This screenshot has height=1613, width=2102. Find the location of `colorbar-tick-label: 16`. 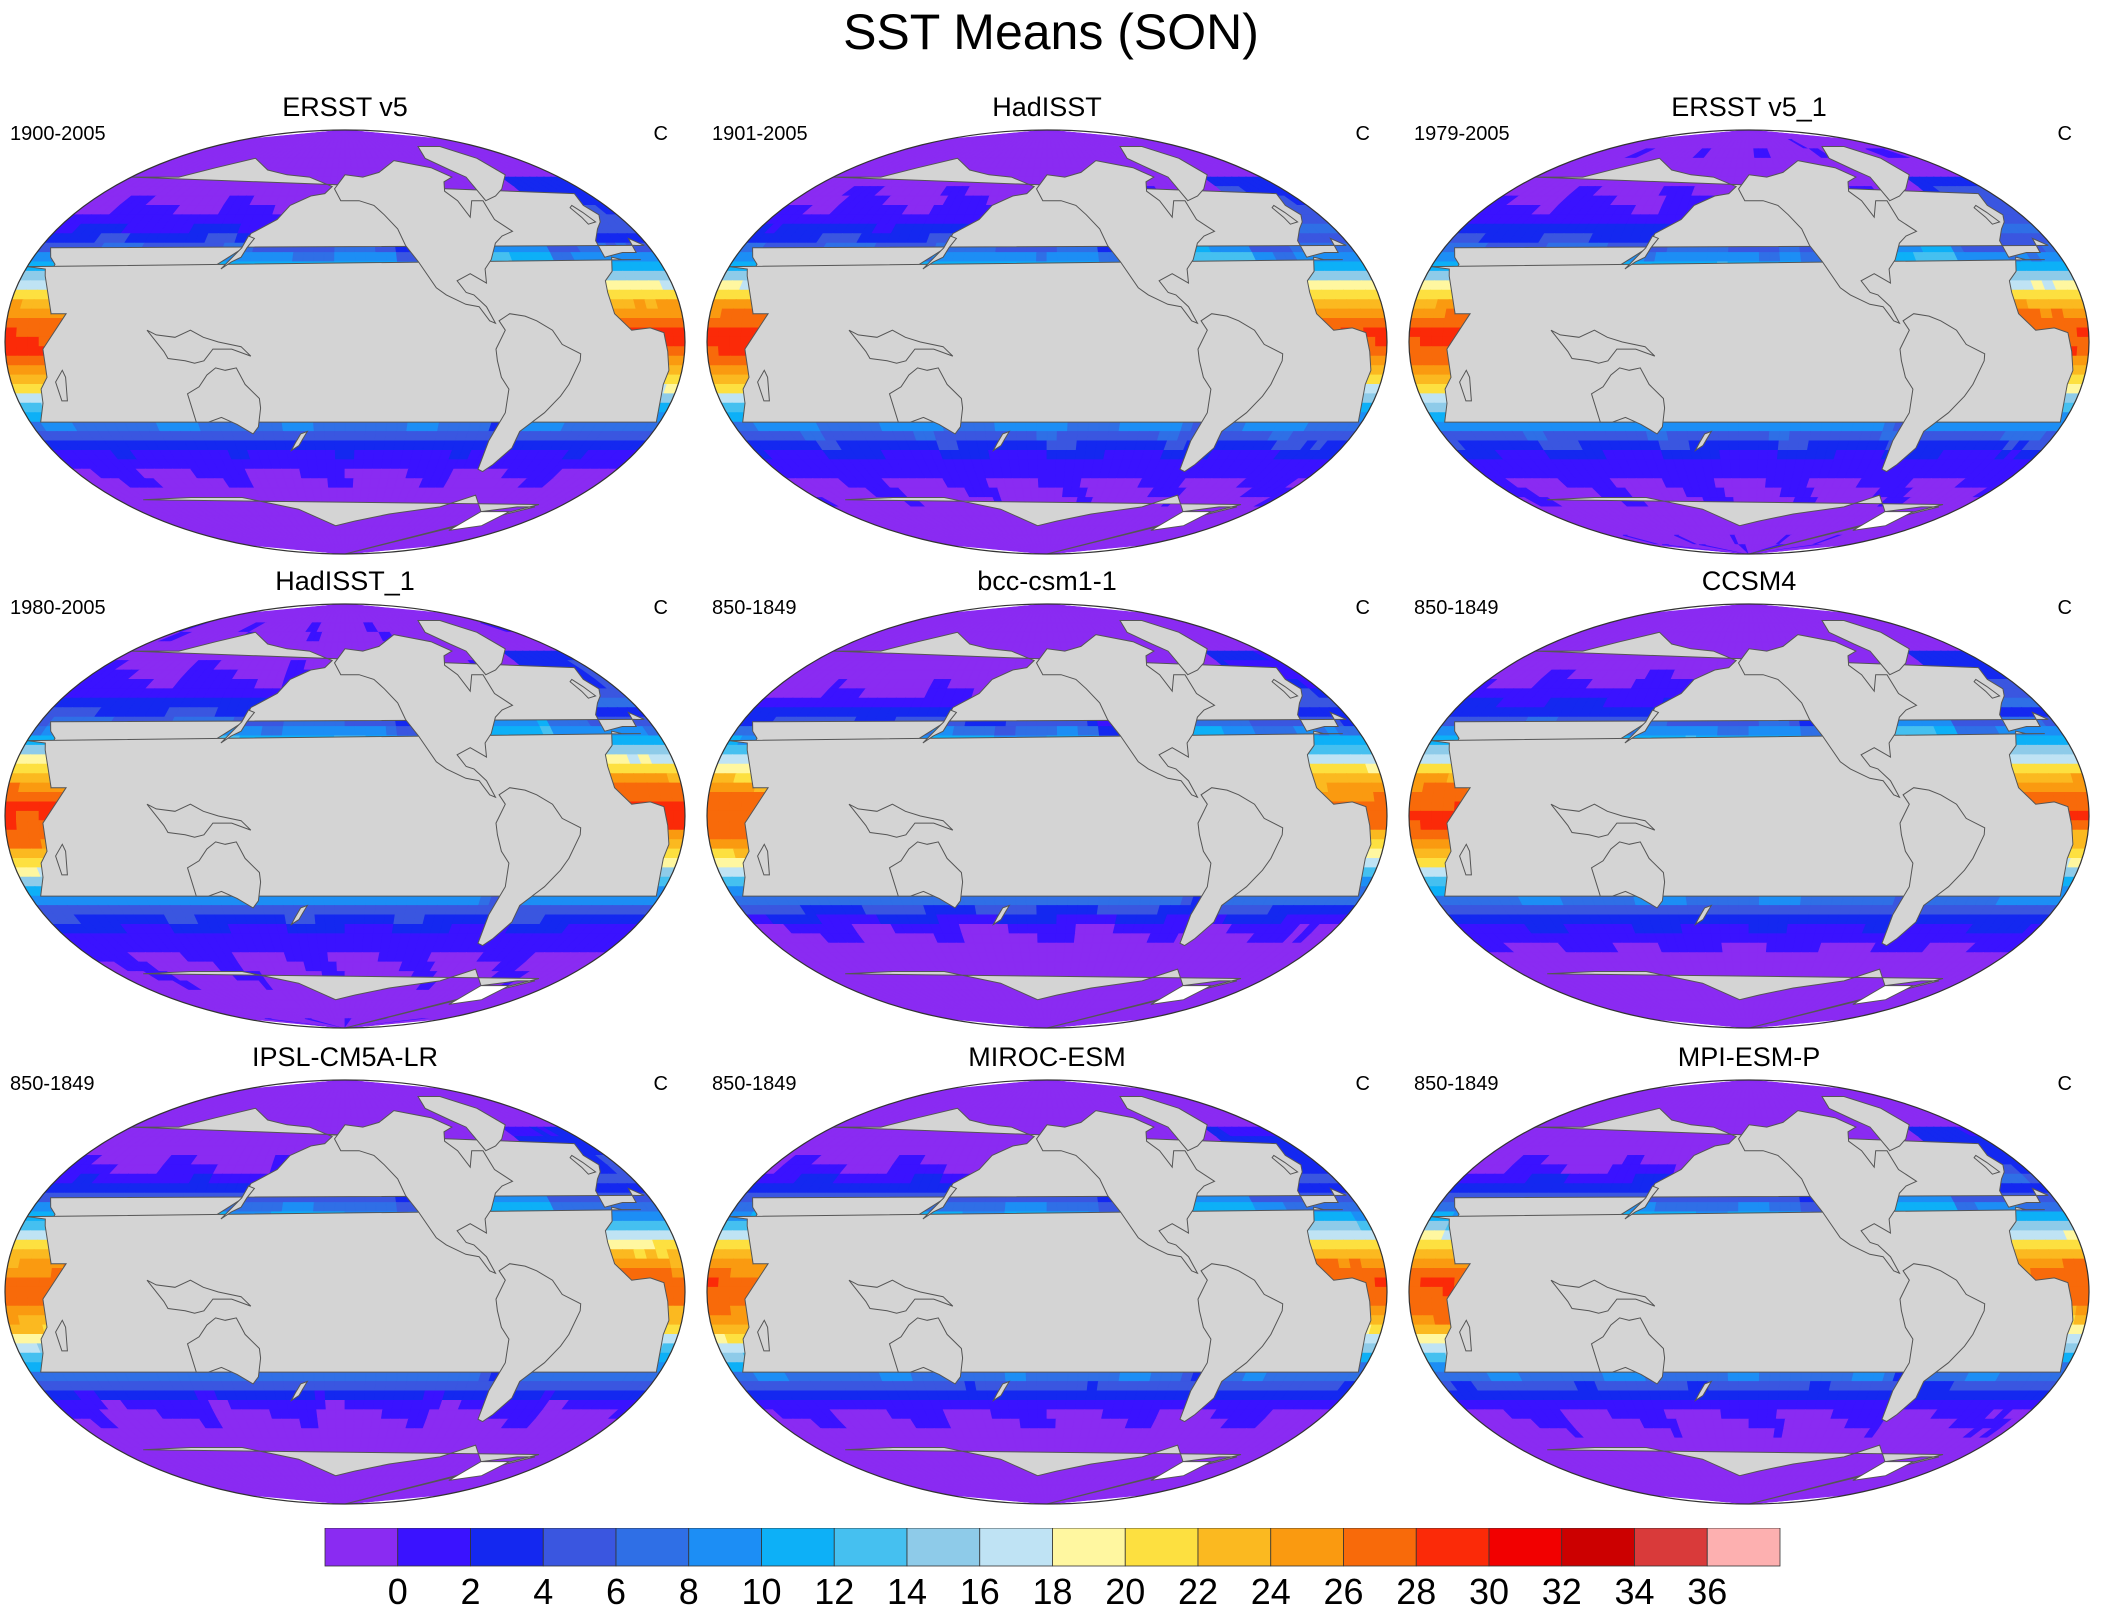

colorbar-tick-label: 16 is located at coordinates (980, 1591).